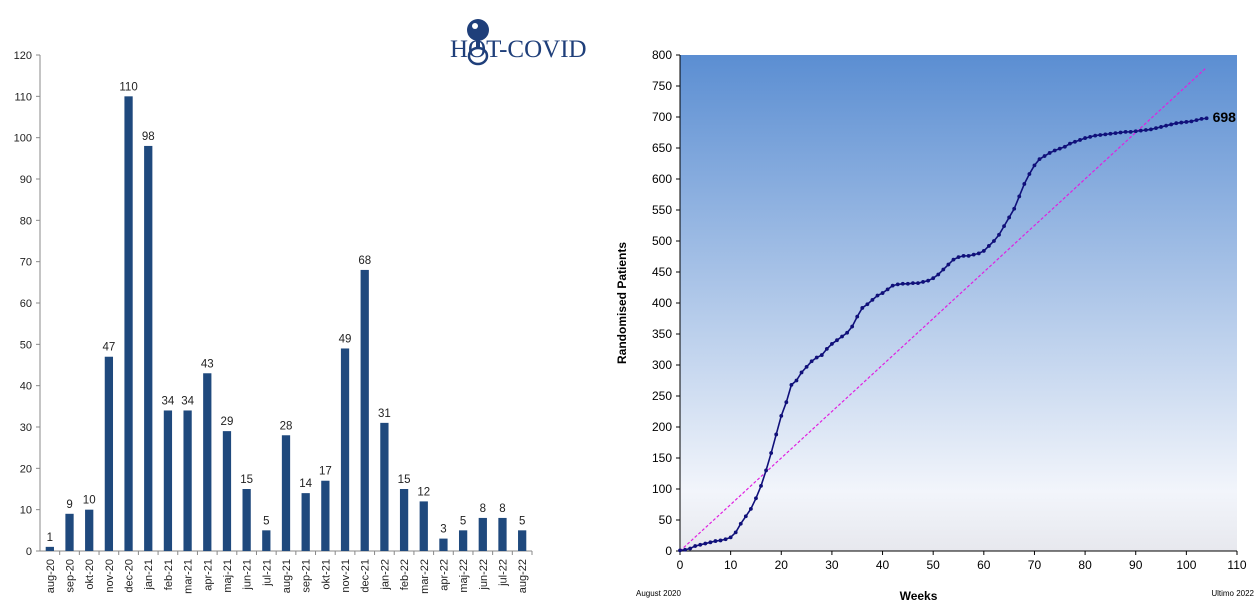 The height and width of the screenshot is (602, 1258). Describe the element at coordinates (523, 576) in the screenshot. I see `x-tick-label: aug-22` at that location.